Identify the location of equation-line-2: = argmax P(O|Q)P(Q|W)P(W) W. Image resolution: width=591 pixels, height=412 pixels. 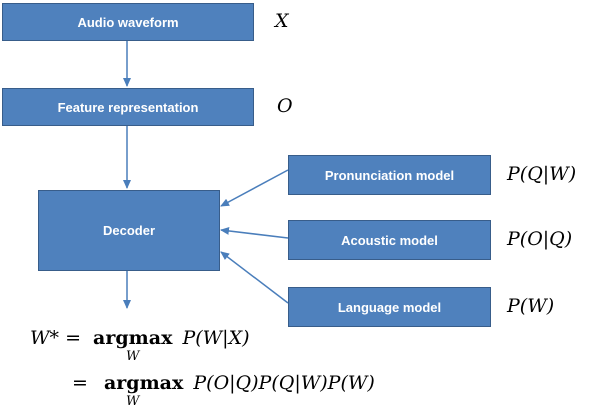
(232, 392).